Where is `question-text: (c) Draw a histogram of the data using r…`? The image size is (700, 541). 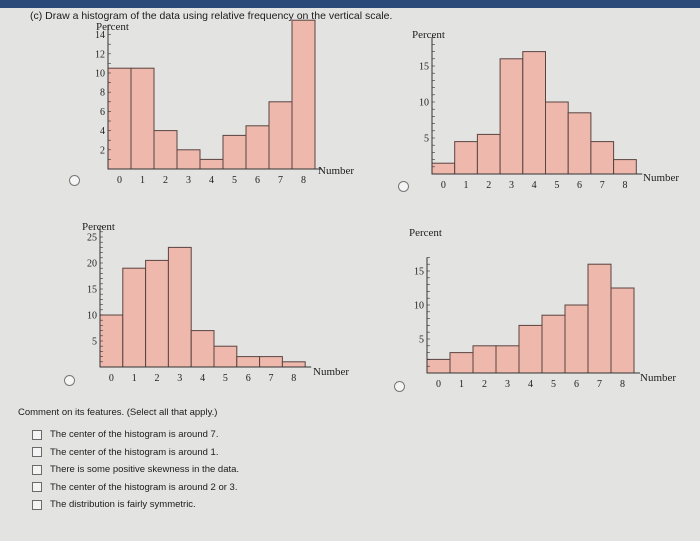 question-text: (c) Draw a histogram of the data using r… is located at coordinates (211, 16).